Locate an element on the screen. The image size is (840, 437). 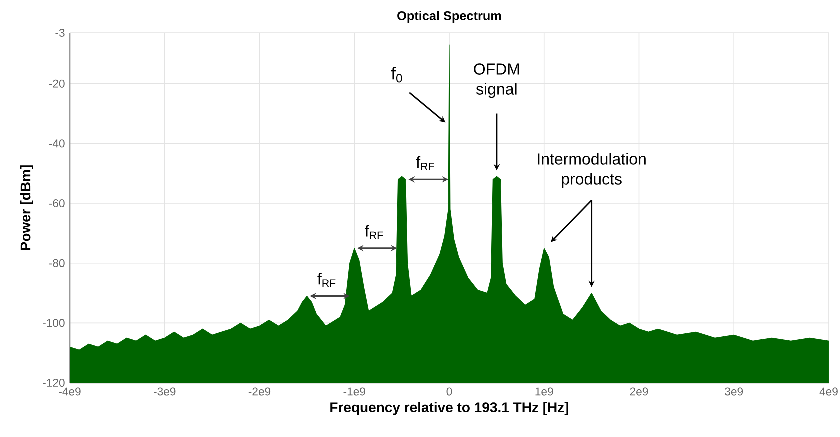
annotation: Intermodulation products is located at coordinates (592, 170).